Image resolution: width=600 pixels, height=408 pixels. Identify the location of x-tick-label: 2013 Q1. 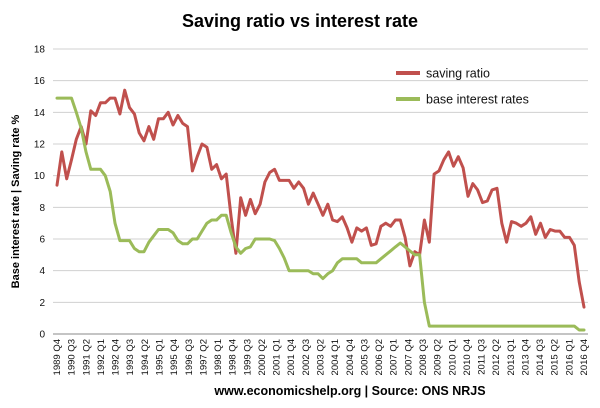
(511, 357).